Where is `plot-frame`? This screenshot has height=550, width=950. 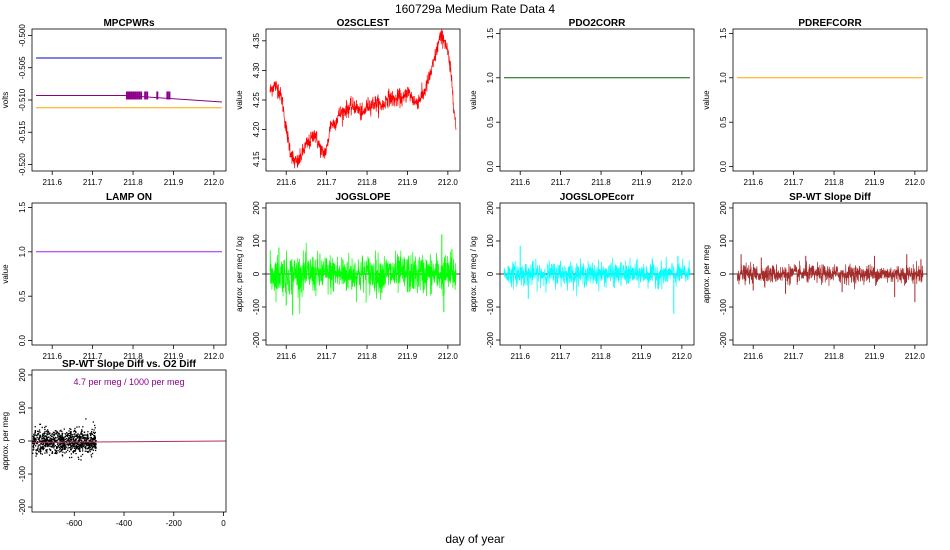 plot-frame is located at coordinates (363, 274).